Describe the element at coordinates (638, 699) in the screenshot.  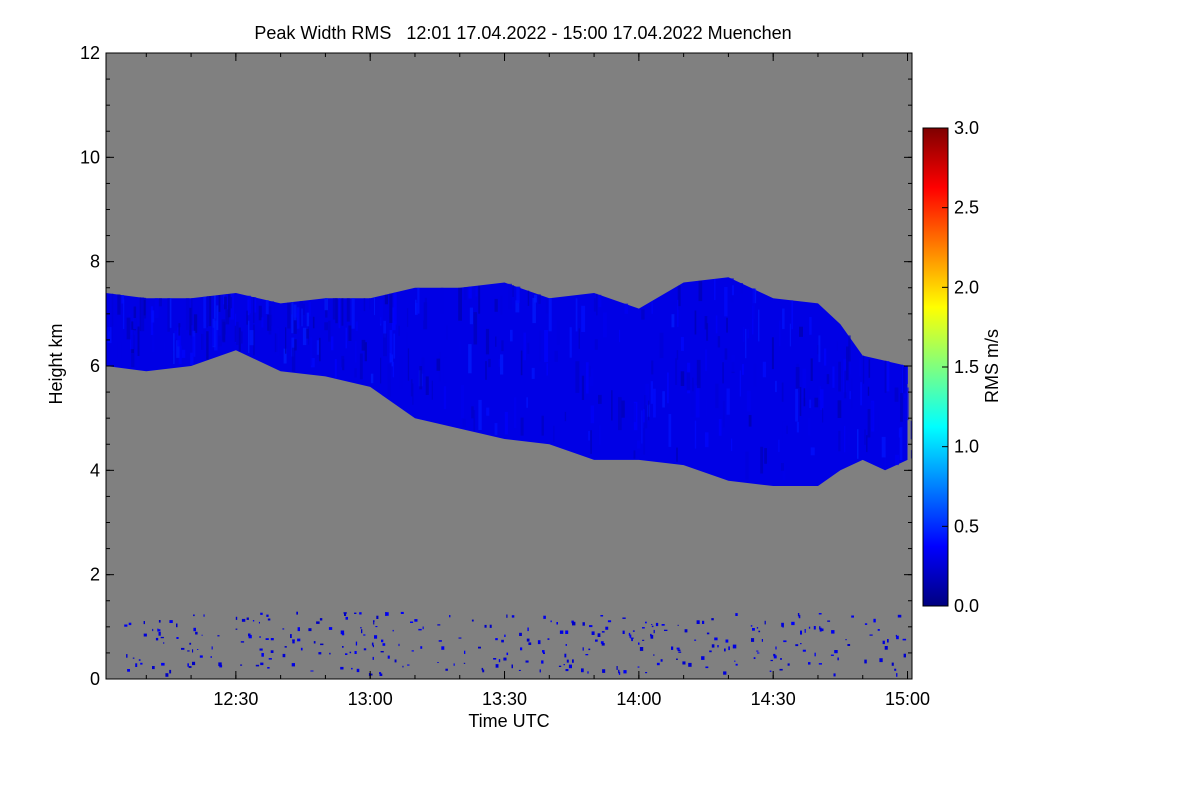
I see `x-tick-label: 14:00` at that location.